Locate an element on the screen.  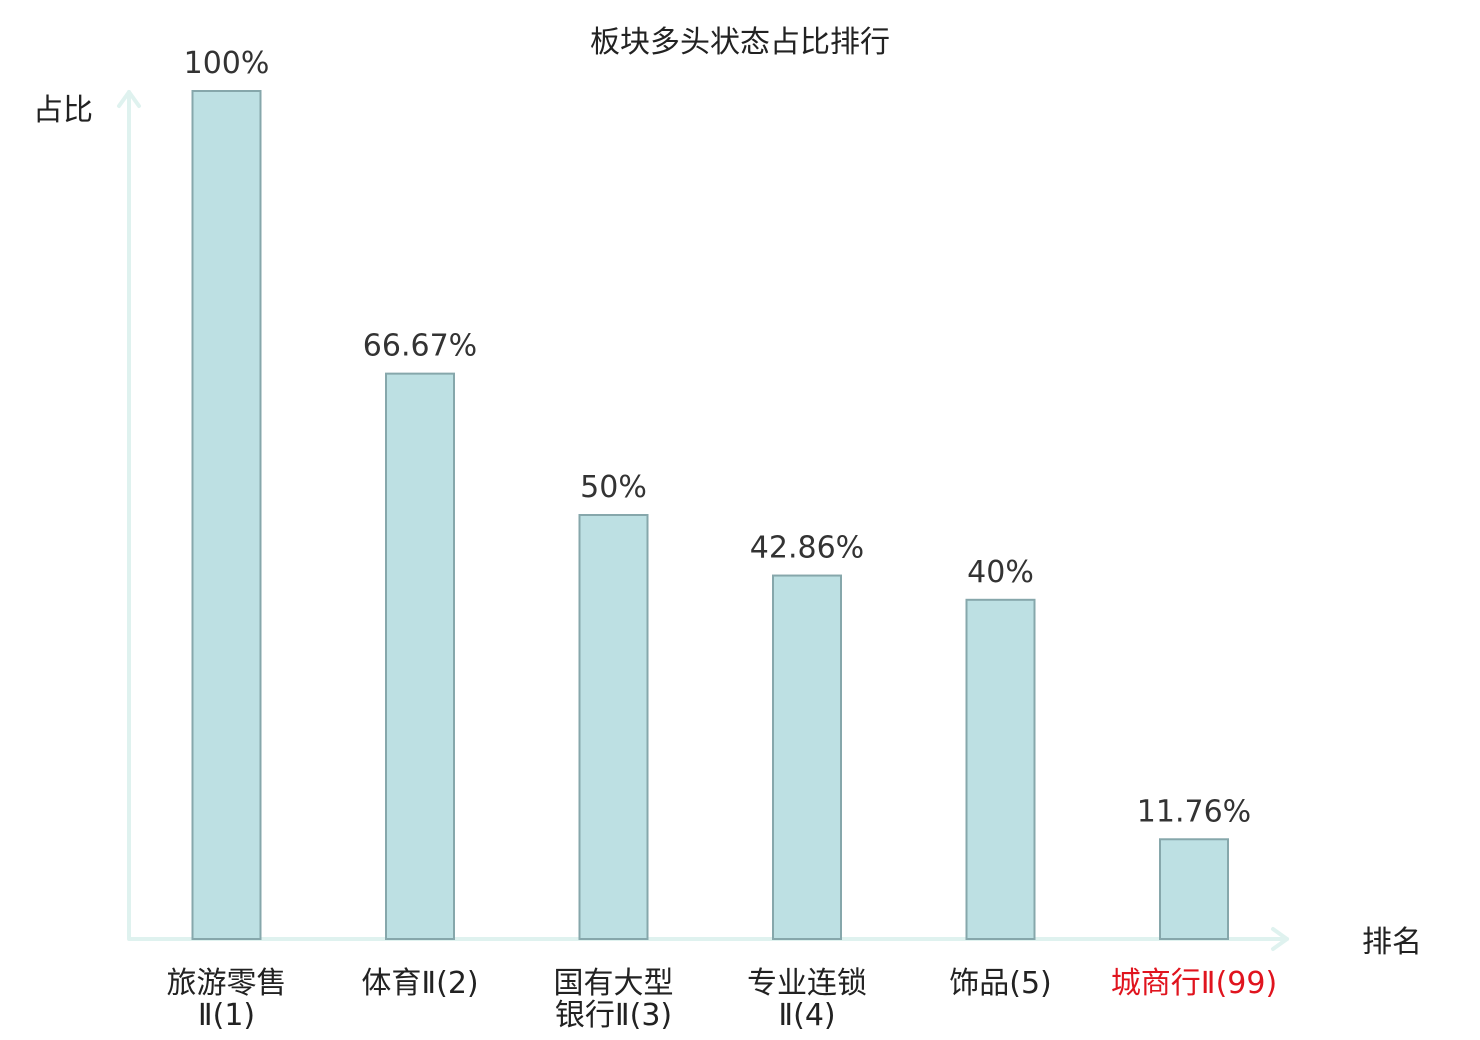
value-label-5: 40% is located at coordinates (1000, 572).